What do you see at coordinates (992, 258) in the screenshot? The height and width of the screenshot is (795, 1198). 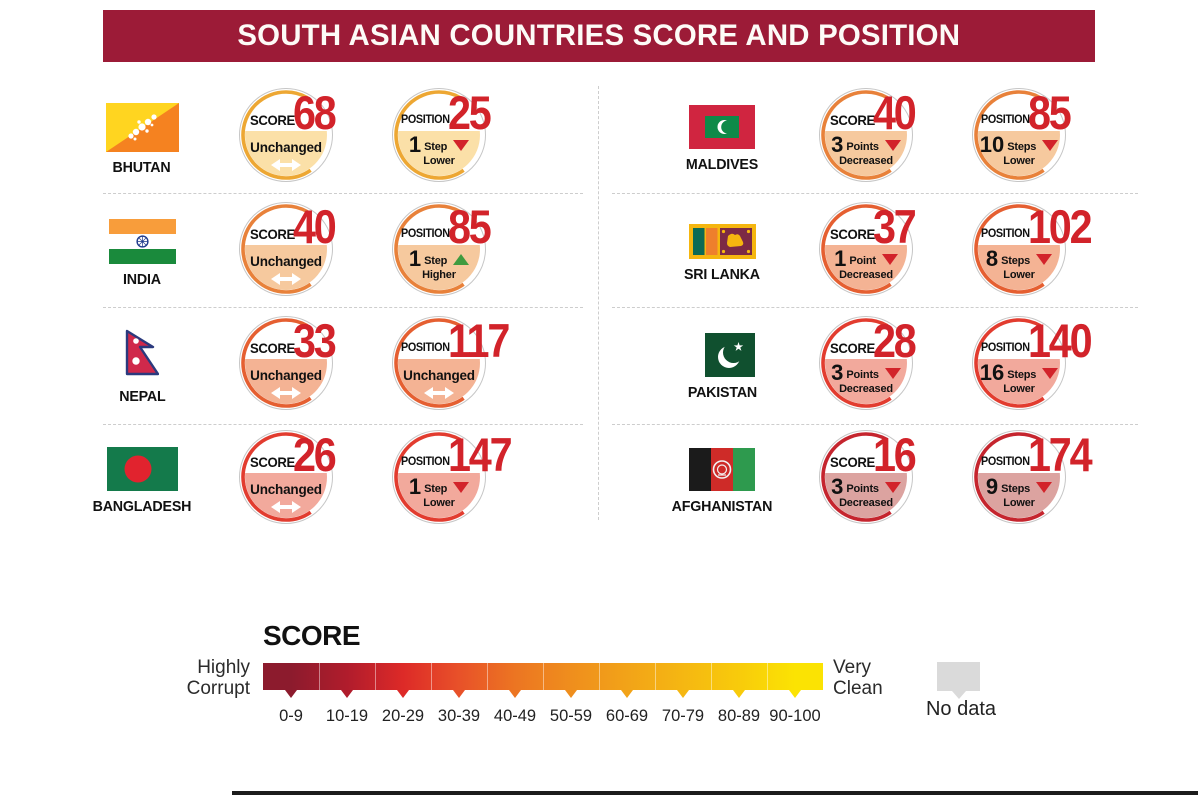 I see `change-amount: 8` at bounding box center [992, 258].